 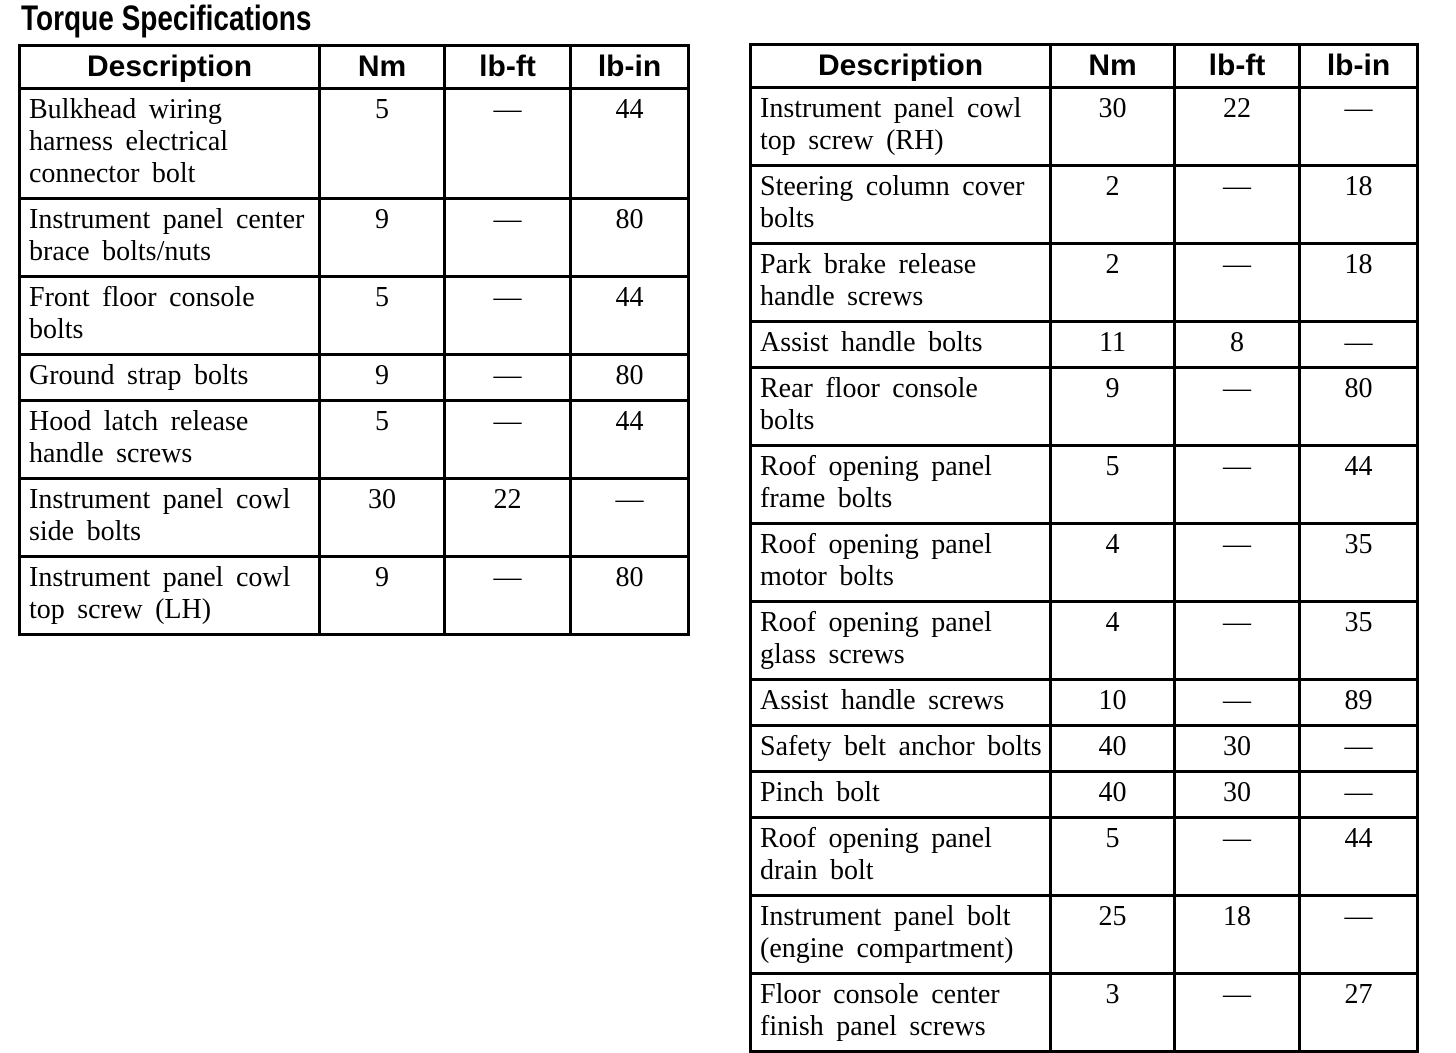 I want to click on table-row: Hood latch release handle screws 5 — 44, so click(x=354, y=439).